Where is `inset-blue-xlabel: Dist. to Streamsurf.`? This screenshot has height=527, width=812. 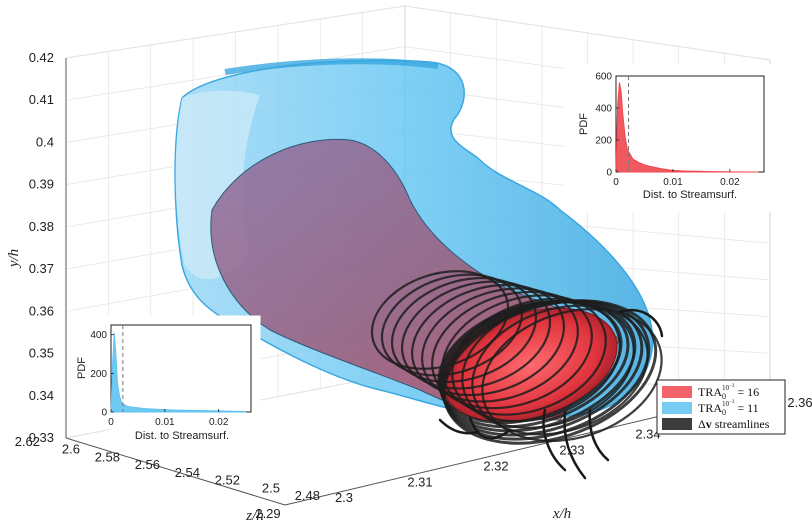
inset-blue-xlabel: Dist. to Streamsurf. is located at coordinates (182, 436).